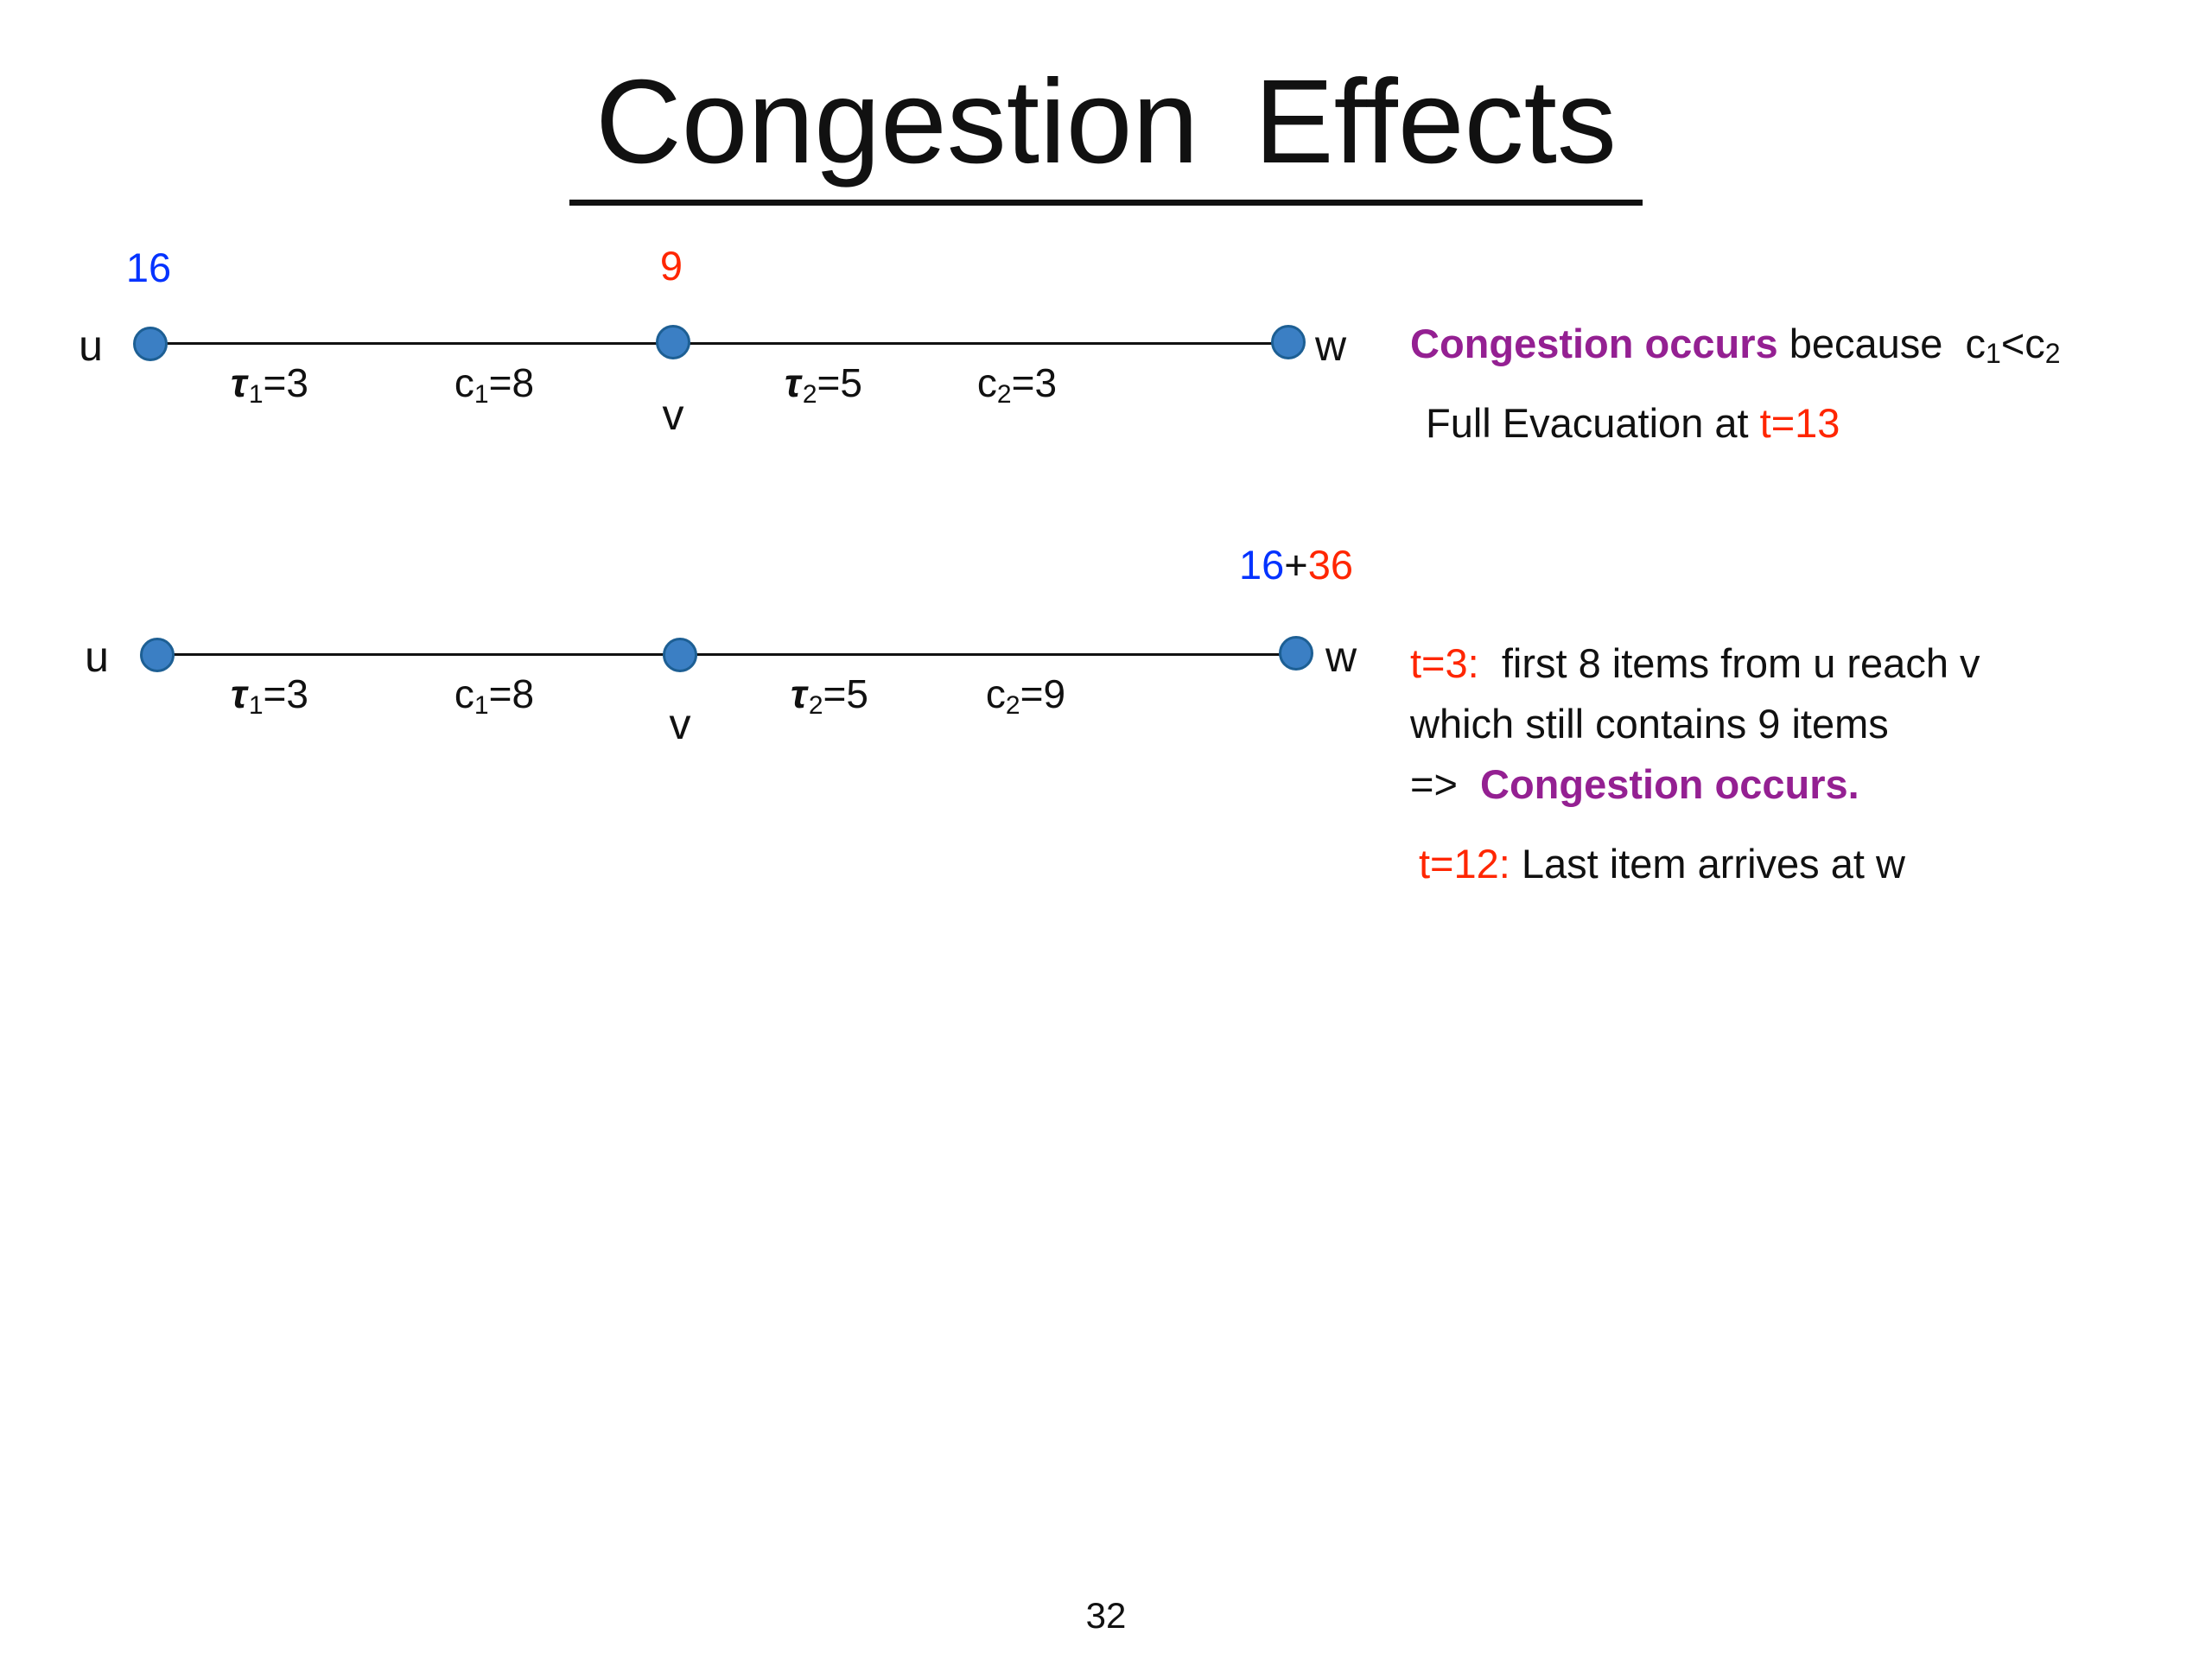  I want to click on count-v-1: 9, so click(671, 266).